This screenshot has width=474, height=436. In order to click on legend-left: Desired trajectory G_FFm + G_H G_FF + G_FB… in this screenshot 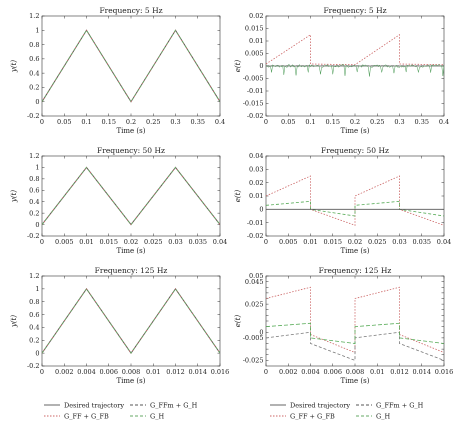, I will do `click(121, 410)`.